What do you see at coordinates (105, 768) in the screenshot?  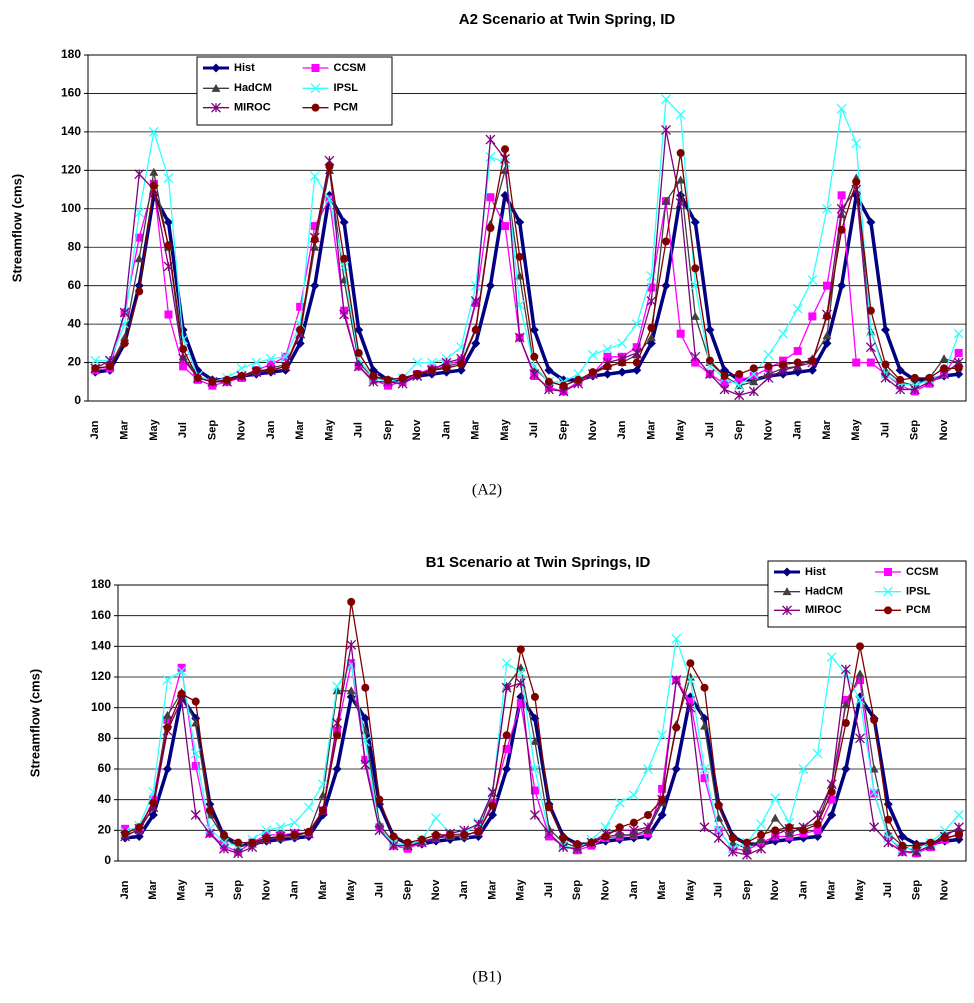 I see `y-tick-label: 60` at bounding box center [105, 768].